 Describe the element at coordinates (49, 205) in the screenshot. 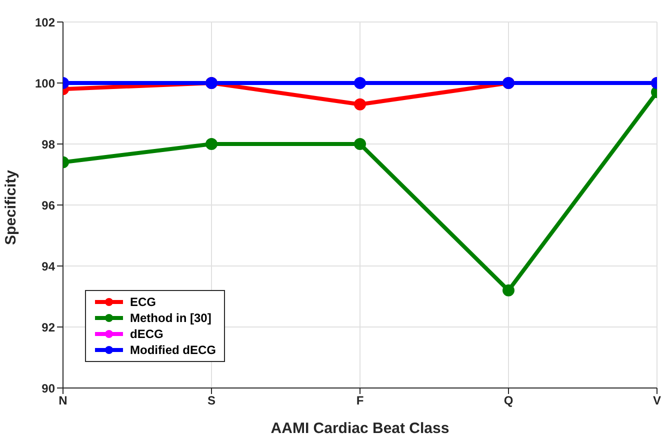

I see `y-tick-label: 96` at that location.